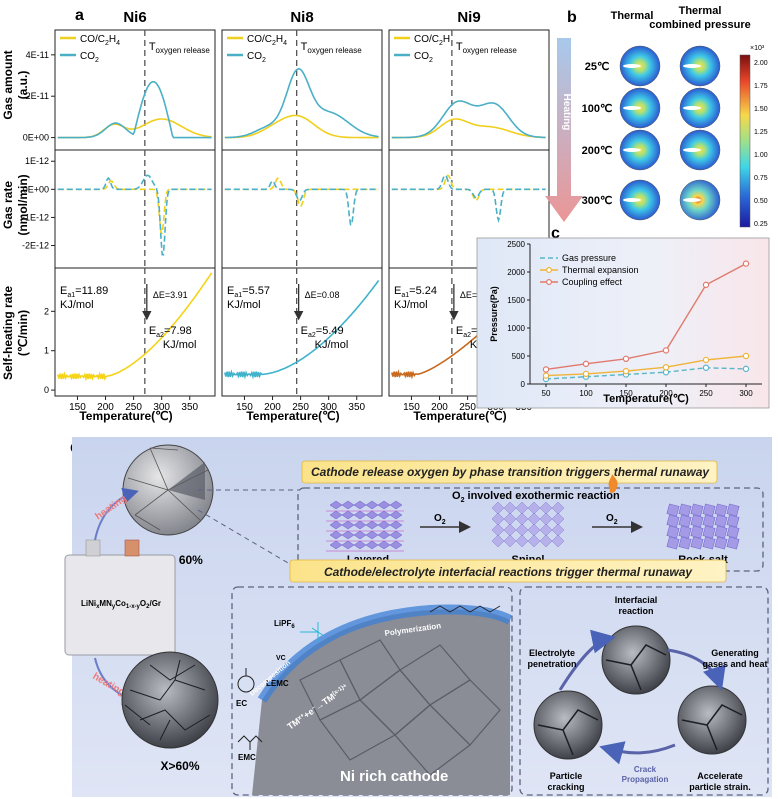 Image resolution: width=778 pixels, height=799 pixels. Describe the element at coordinates (134, 17) in the screenshot. I see `sample-title-ni6: Ni6` at that location.